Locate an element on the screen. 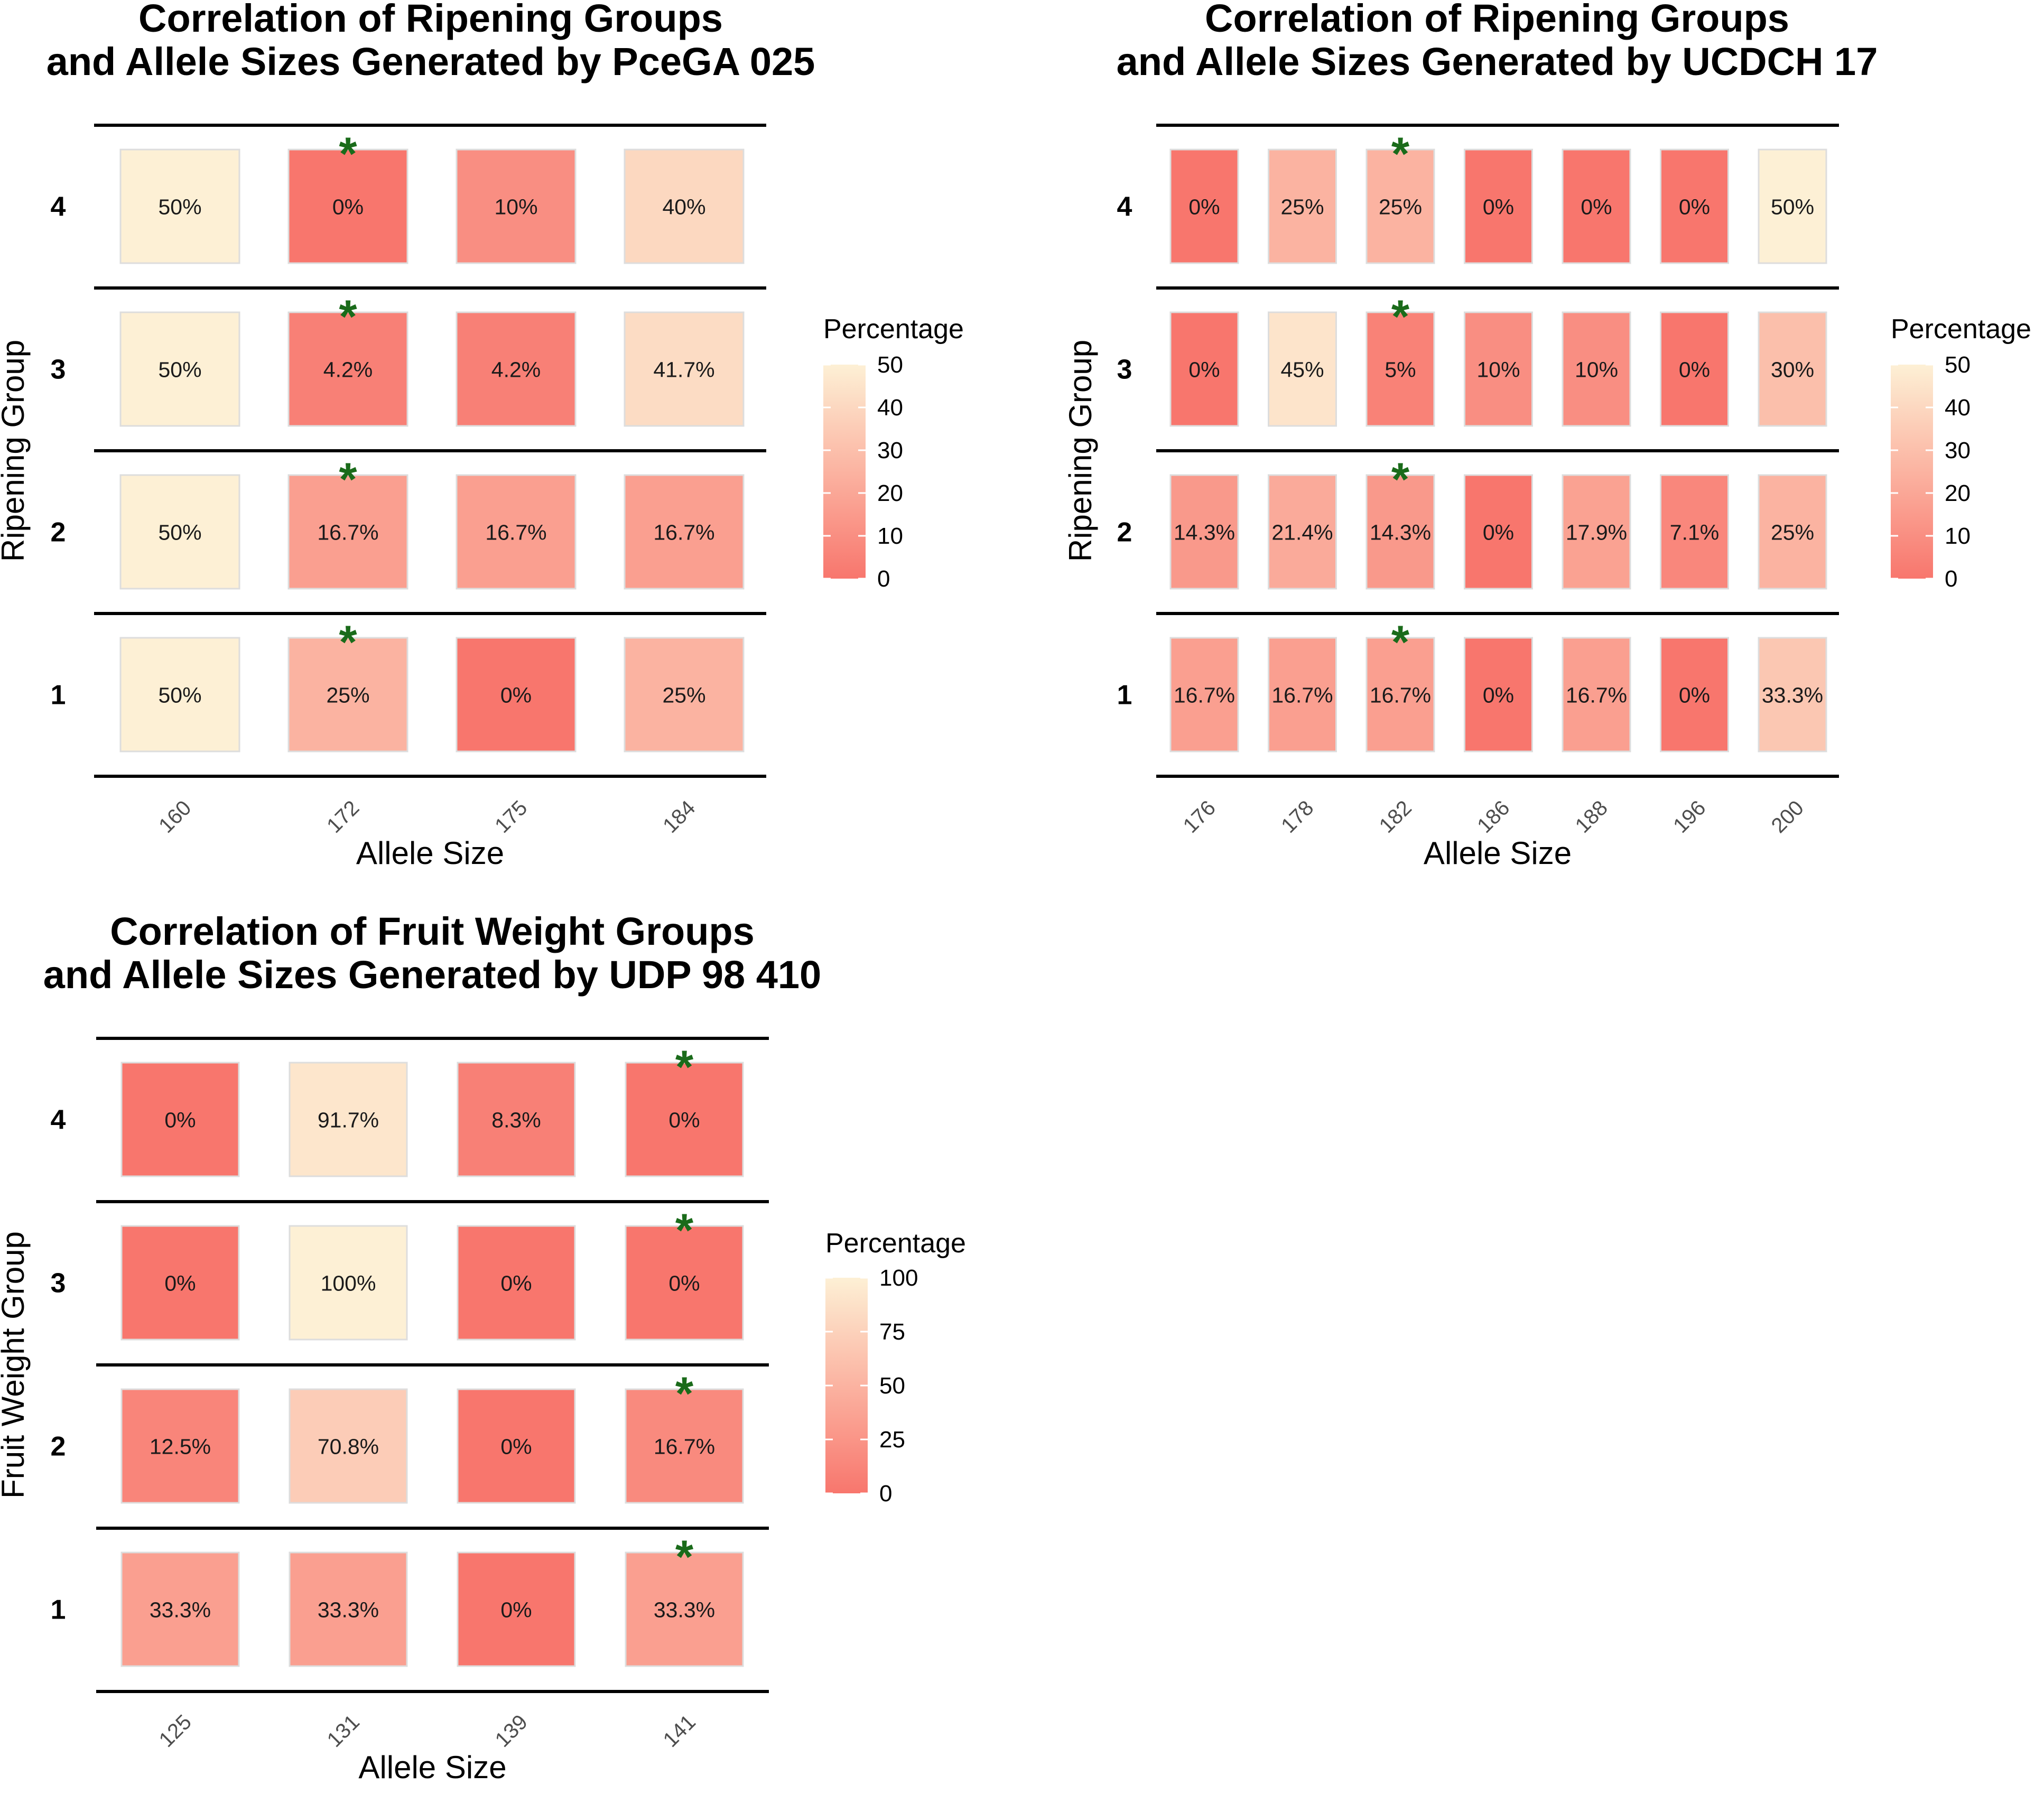 The width and height of the screenshot is (2044, 1794). x-tick-label: 141 is located at coordinates (679, 1731).